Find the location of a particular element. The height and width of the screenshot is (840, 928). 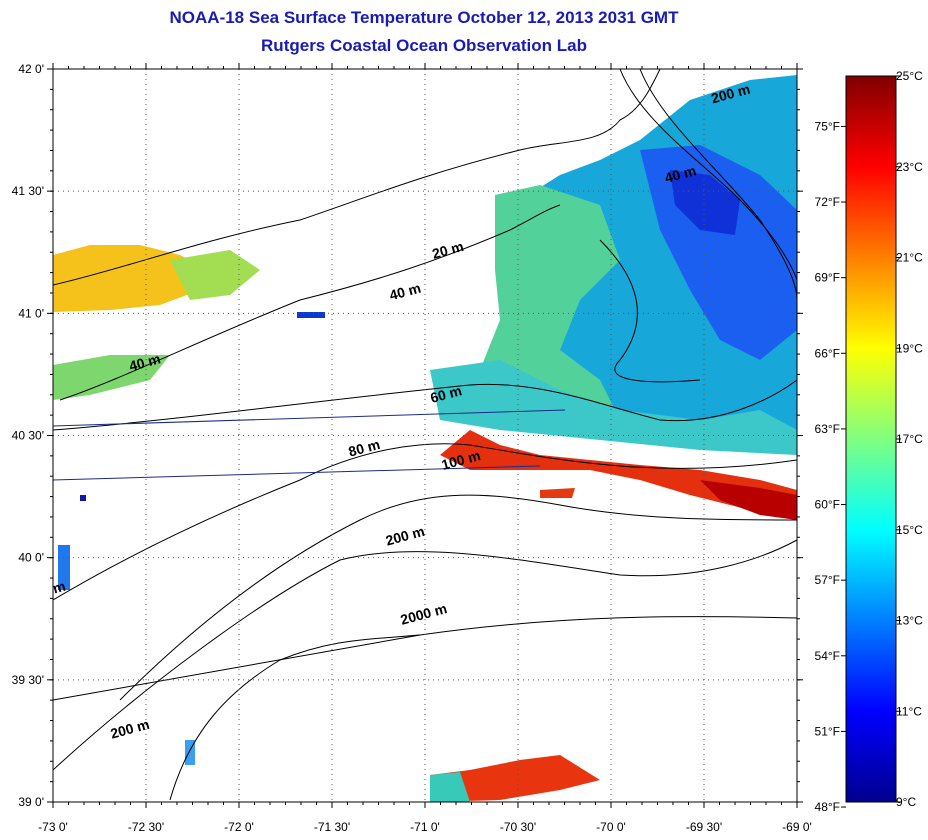

map-subtitle: Rutgers Coastal Ocean Observation Lab is located at coordinates (424, 45).